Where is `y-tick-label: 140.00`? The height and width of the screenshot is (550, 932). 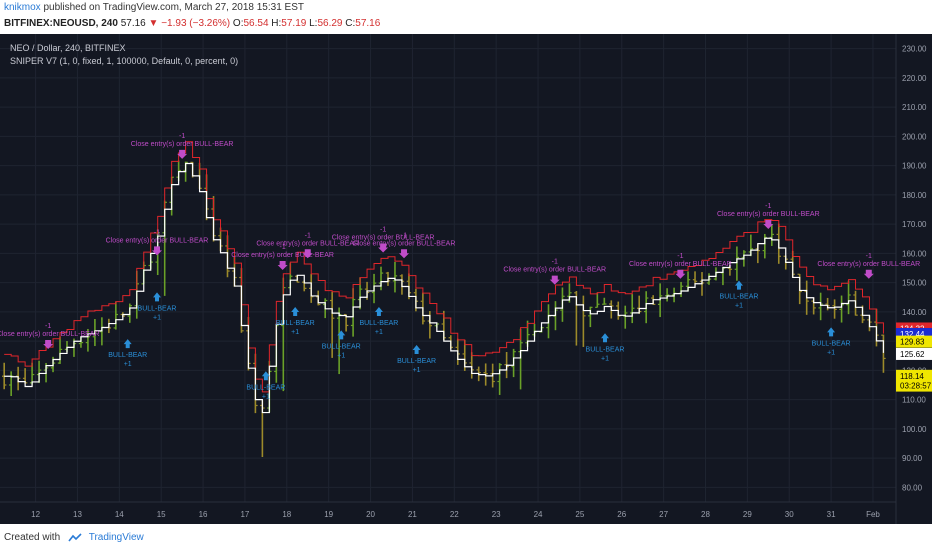 y-tick-label: 140.00 is located at coordinates (914, 312).